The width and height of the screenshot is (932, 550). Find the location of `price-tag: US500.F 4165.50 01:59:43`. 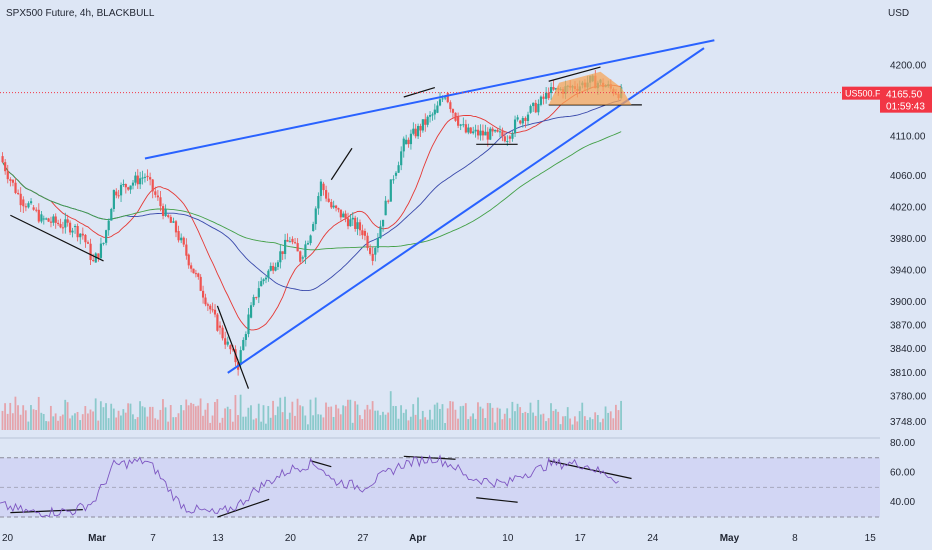

price-tag: US500.F 4165.50 01:59:43 is located at coordinates (887, 99).